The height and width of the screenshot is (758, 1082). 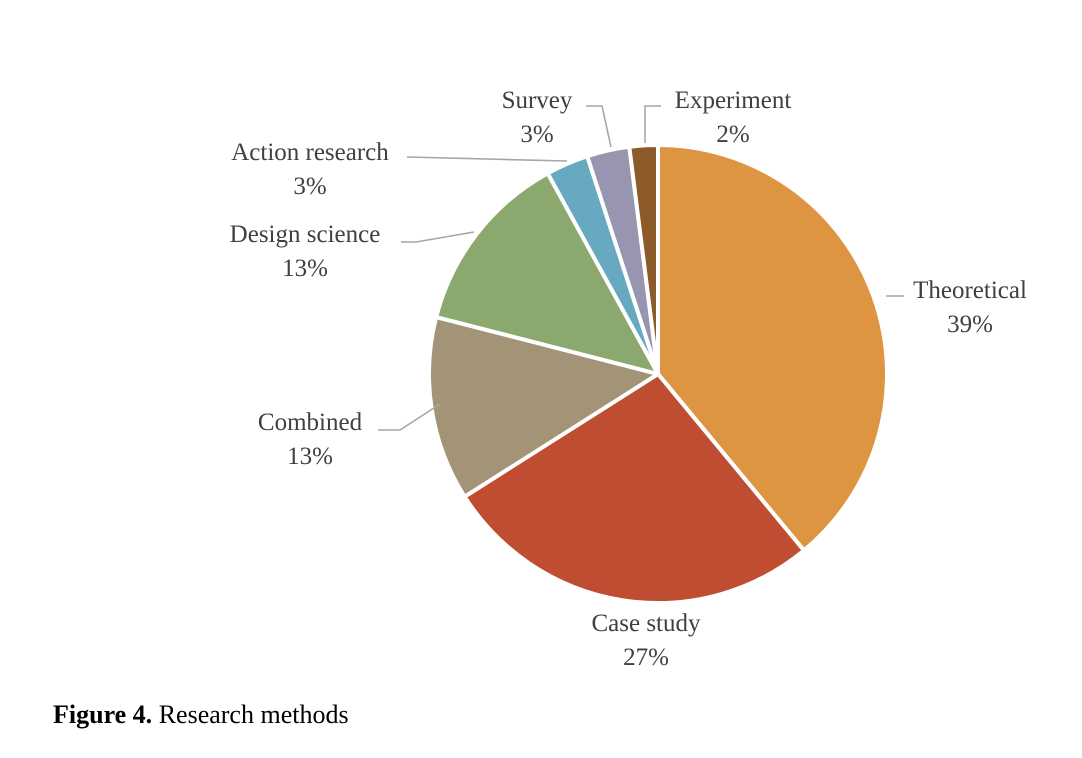 What do you see at coordinates (547, 273) in the screenshot?
I see `pie-slice-design-science` at bounding box center [547, 273].